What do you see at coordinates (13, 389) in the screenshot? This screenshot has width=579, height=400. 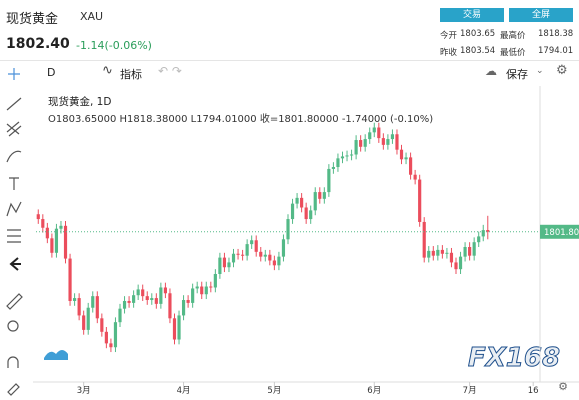 I see `lock-tool` at bounding box center [13, 389].